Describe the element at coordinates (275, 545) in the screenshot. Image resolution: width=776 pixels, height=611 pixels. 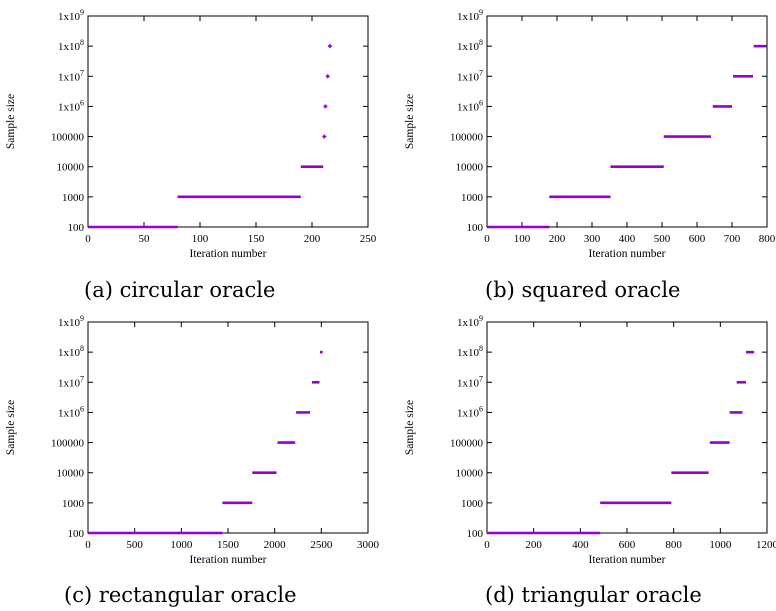
I see `x-tick-label: 2000` at that location.